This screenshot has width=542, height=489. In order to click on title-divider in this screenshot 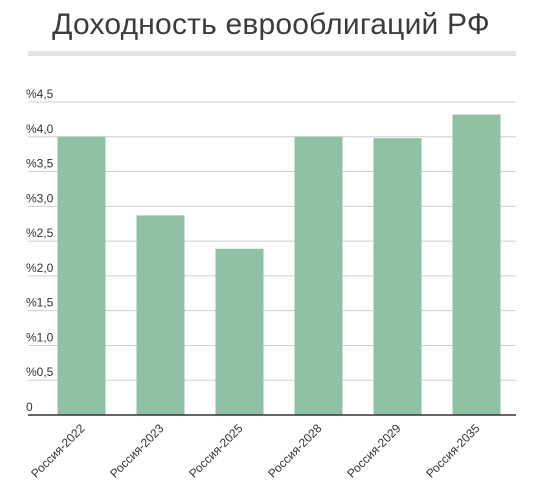, I will do `click(272, 53)`.